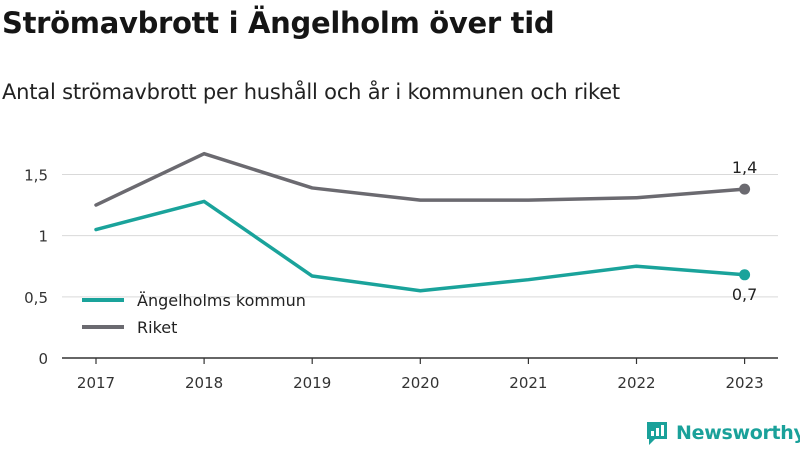 This screenshot has height=450, width=800. Describe the element at coordinates (204, 383) in the screenshot. I see `x-tick-label: 2018` at that location.